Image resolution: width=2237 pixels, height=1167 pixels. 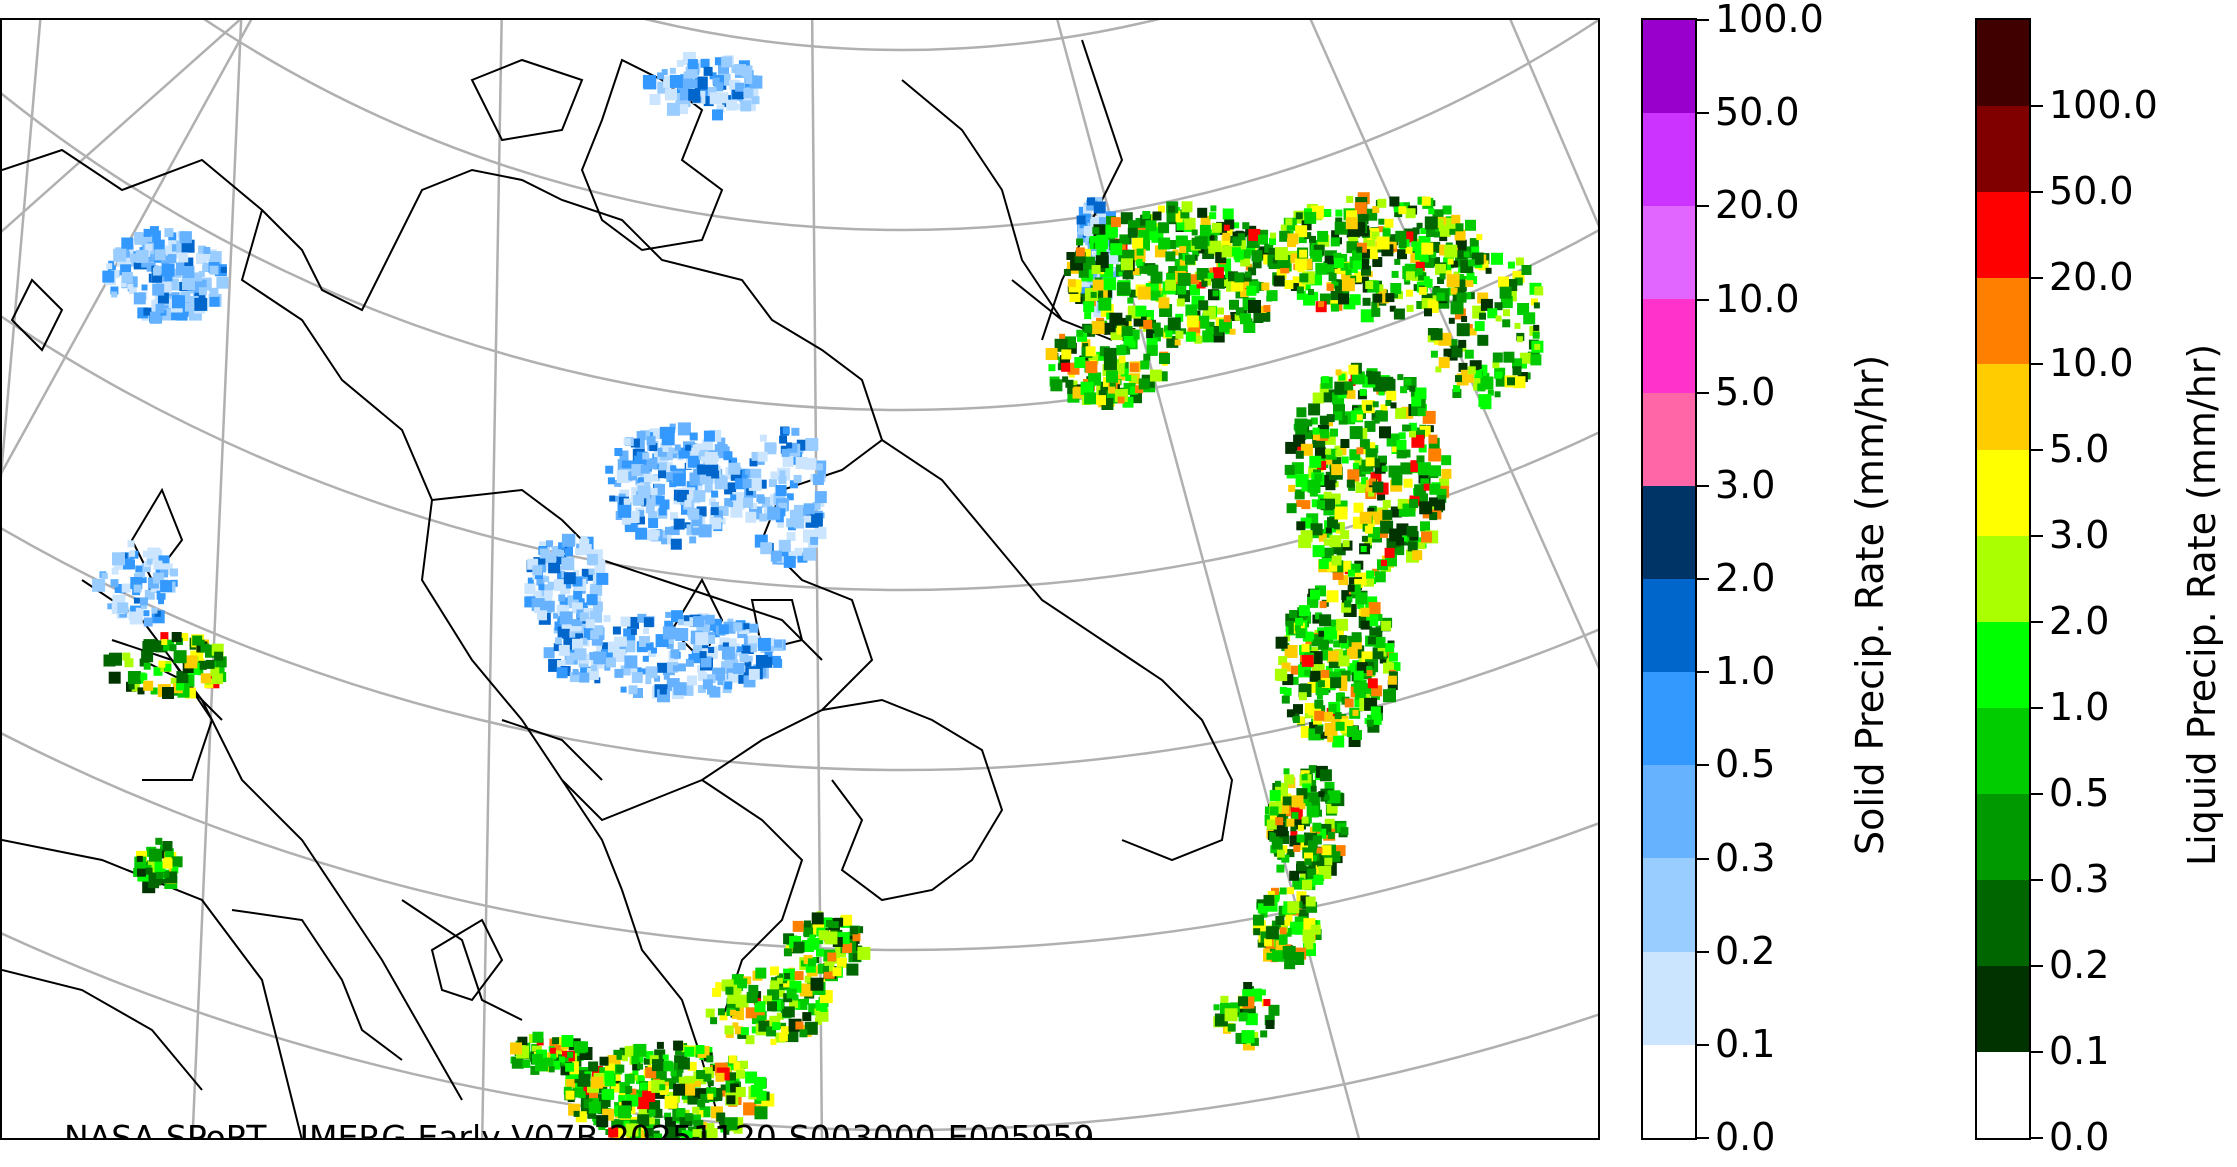 What do you see at coordinates (1453, 345) in the screenshot?
I see `longitude-line` at bounding box center [1453, 345].